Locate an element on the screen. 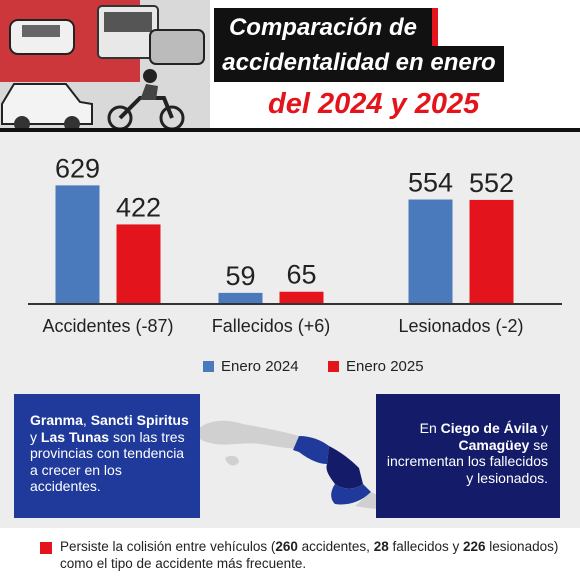 Image resolution: width=580 pixels, height=582 pixels. province-sancti-spiritus: Sancti Spiritus is located at coordinates (139, 420).